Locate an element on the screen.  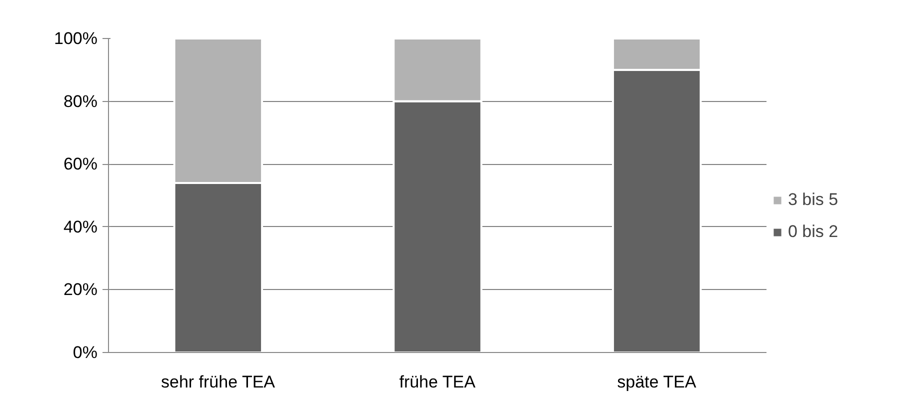
x-tick-label: frühe TEA is located at coordinates (437, 382).